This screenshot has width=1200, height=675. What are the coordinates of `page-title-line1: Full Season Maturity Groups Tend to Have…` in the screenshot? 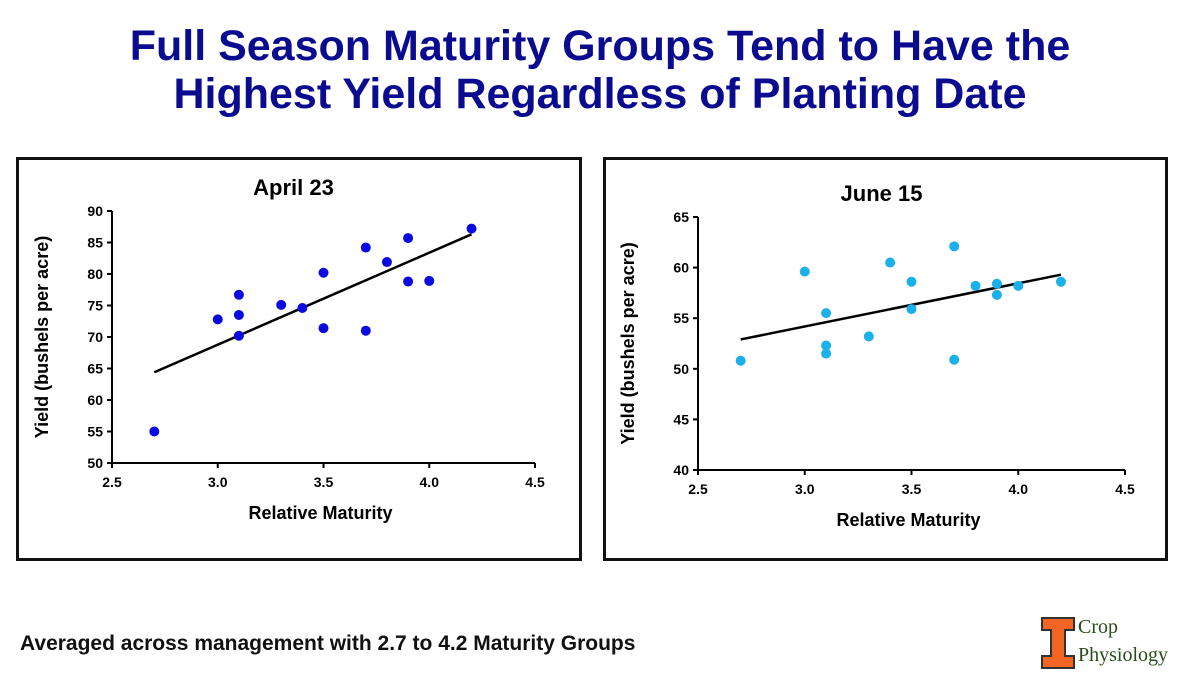 It's located at (600, 46).